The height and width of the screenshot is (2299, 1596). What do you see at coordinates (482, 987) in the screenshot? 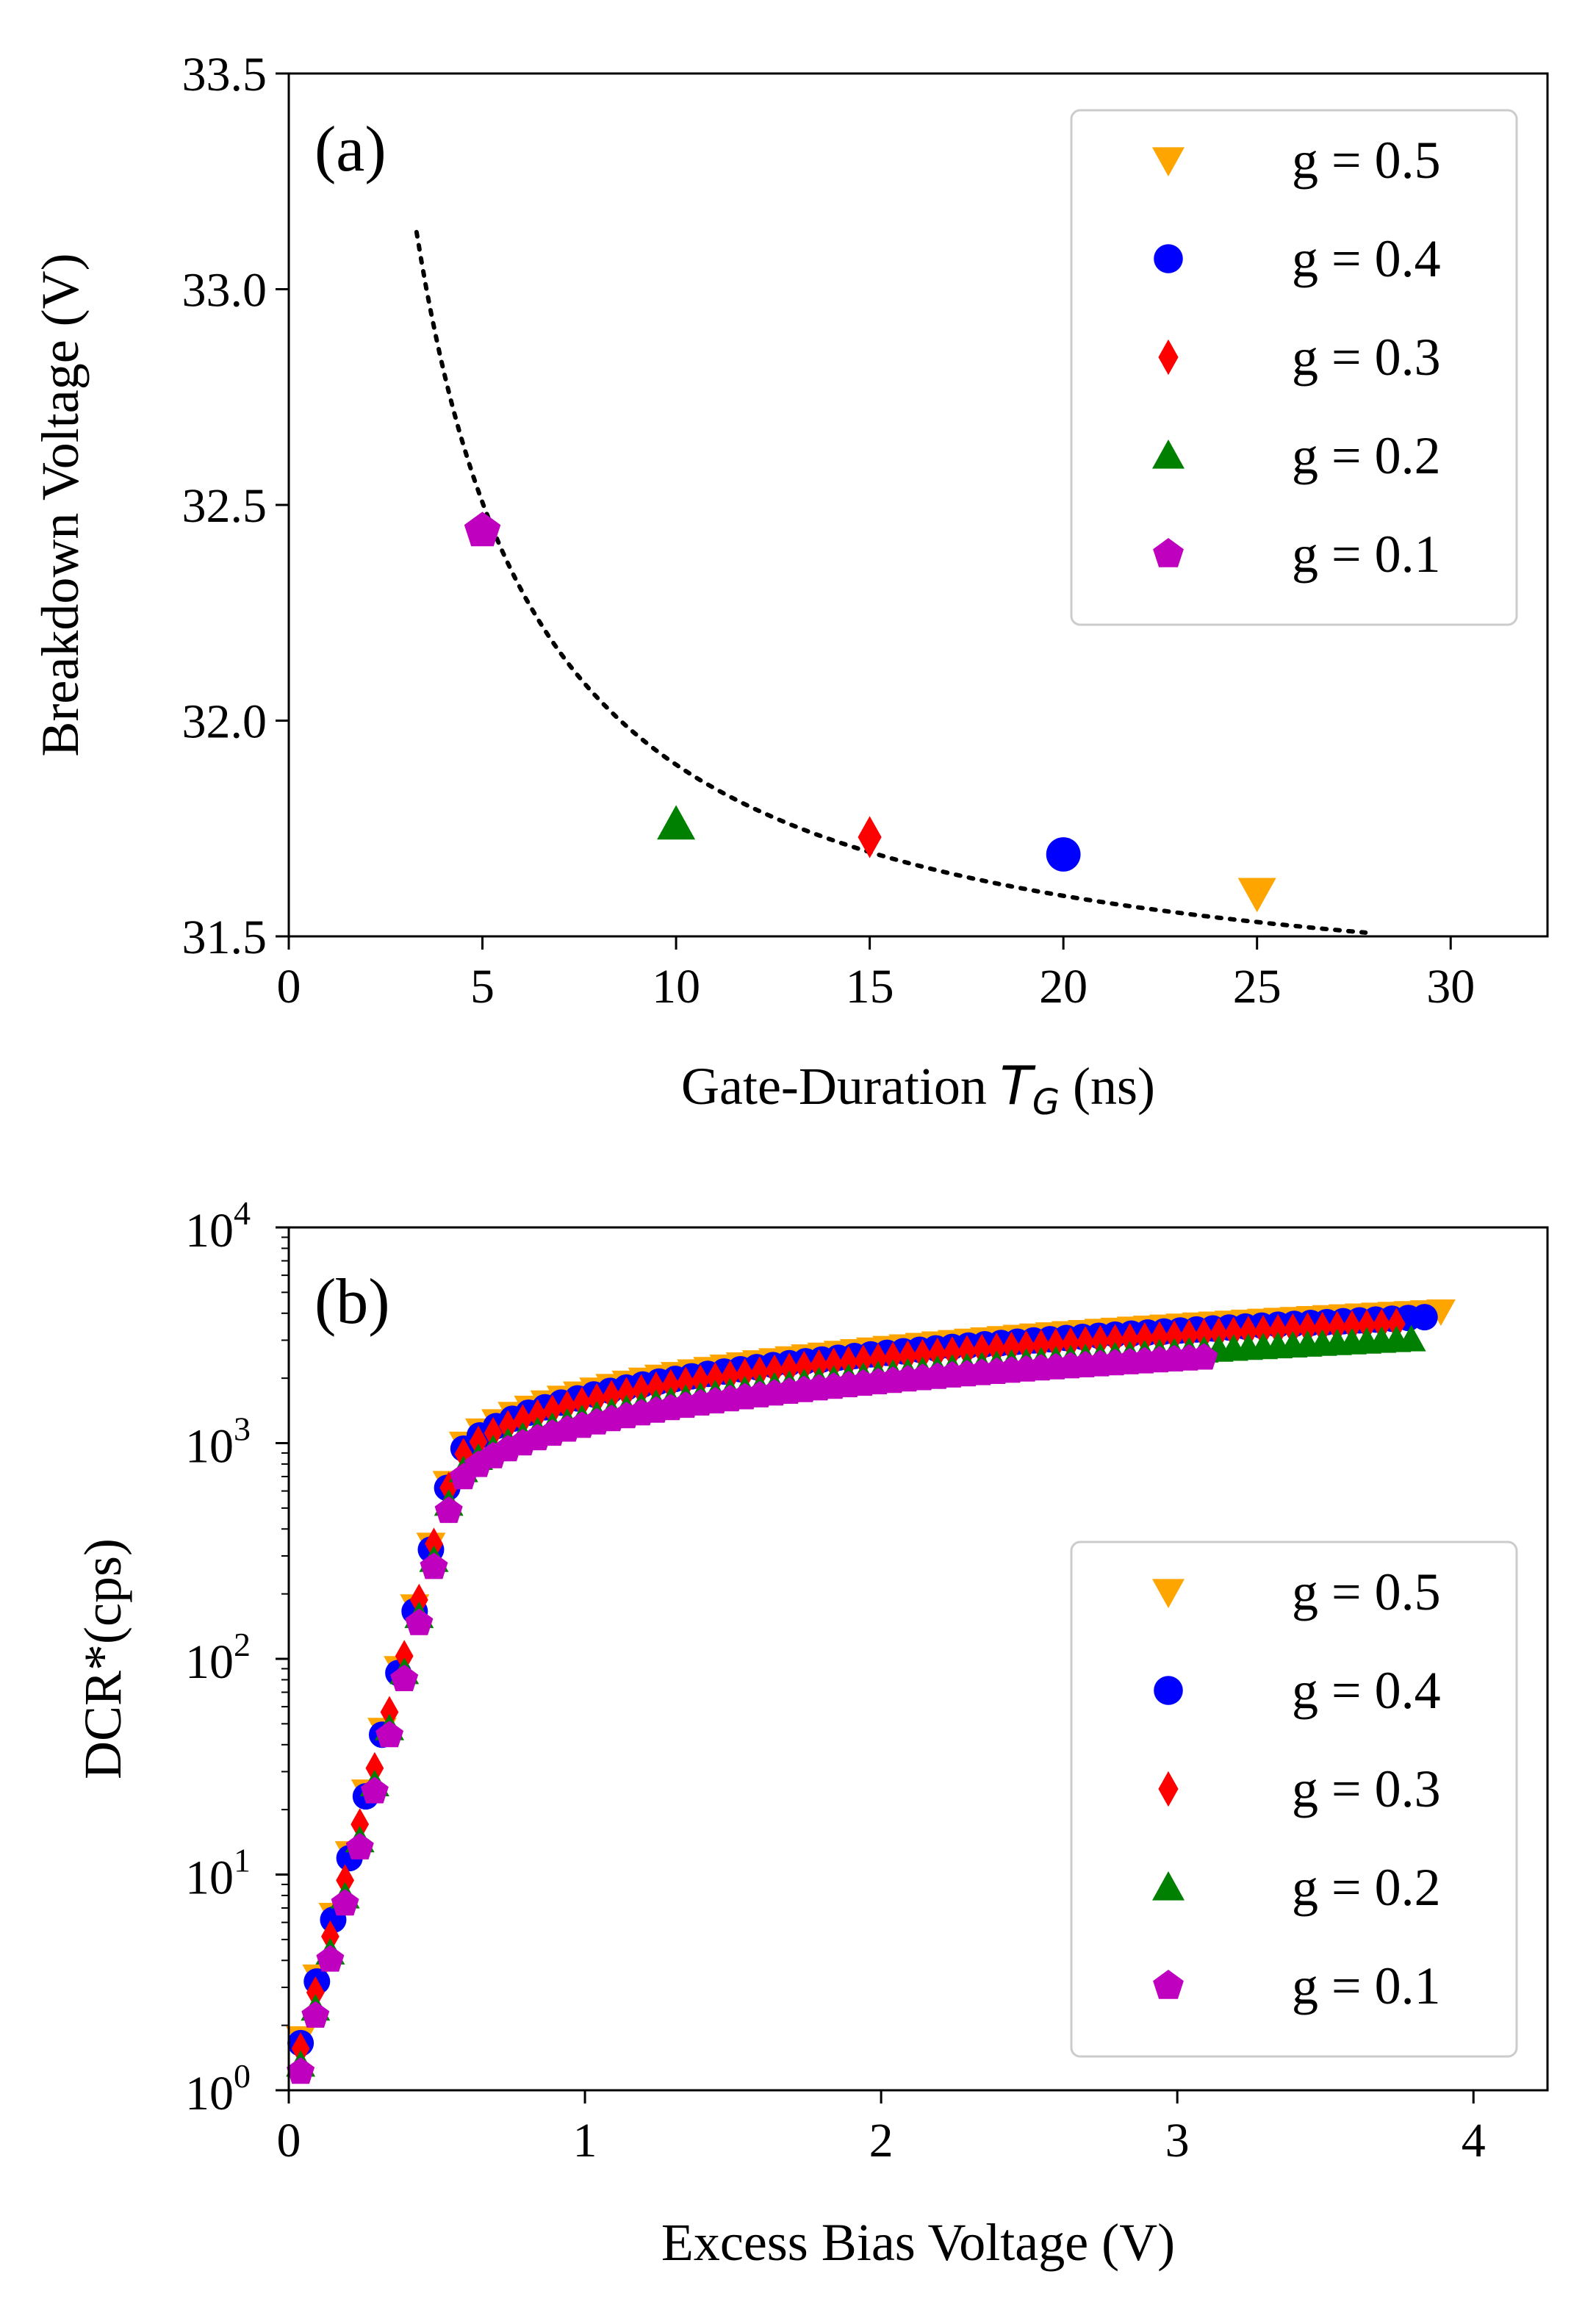
I see `panel-a-x-tick-label-1: 5` at bounding box center [482, 987].